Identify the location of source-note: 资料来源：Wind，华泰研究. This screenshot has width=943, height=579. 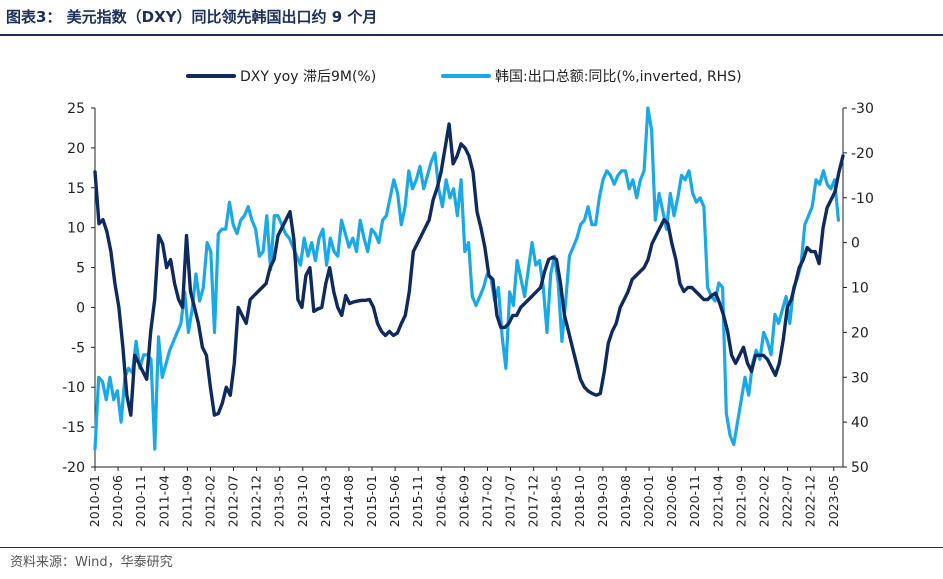
(91, 562).